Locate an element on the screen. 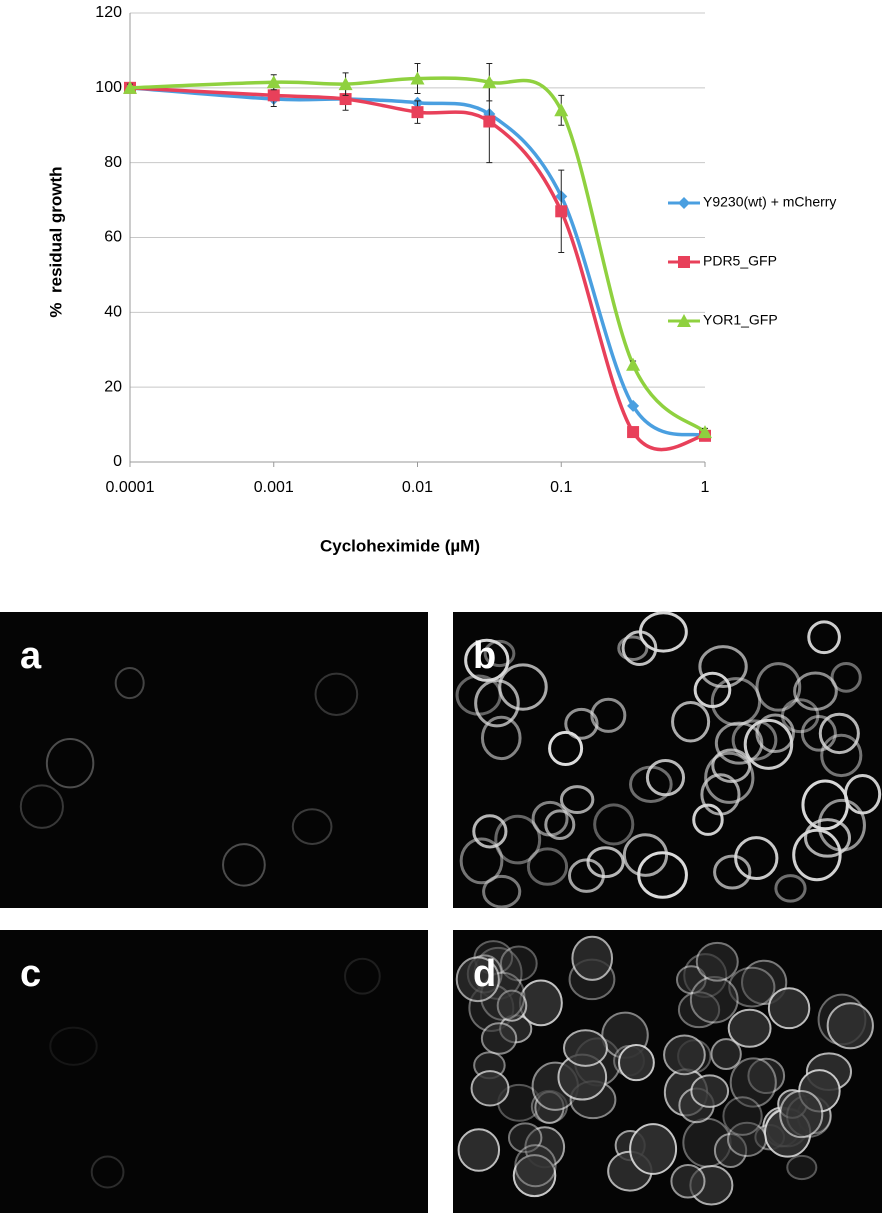 The image size is (882, 1213). panel-label: a is located at coordinates (31, 656).